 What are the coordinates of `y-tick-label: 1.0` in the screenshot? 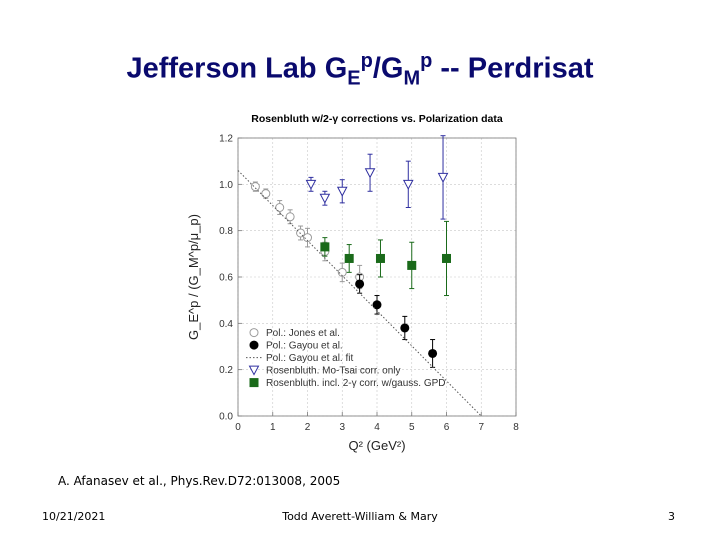 It's located at (226, 185).